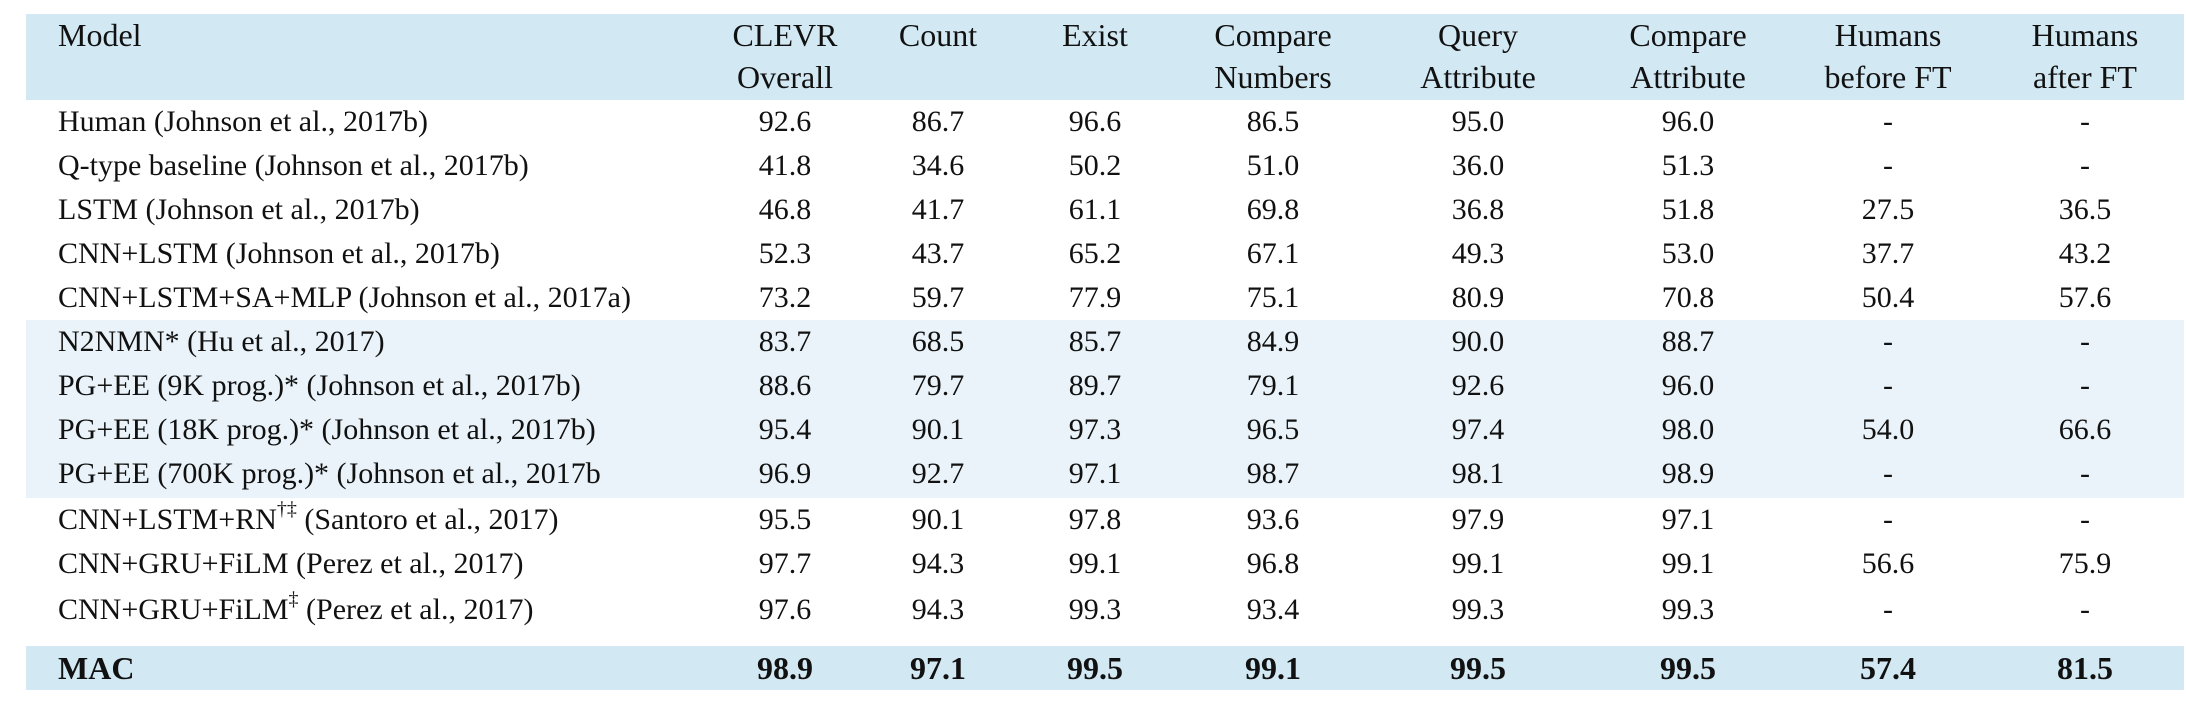  Describe the element at coordinates (1688, 341) in the screenshot. I see `compare-attribute-cell: 88.7` at that location.